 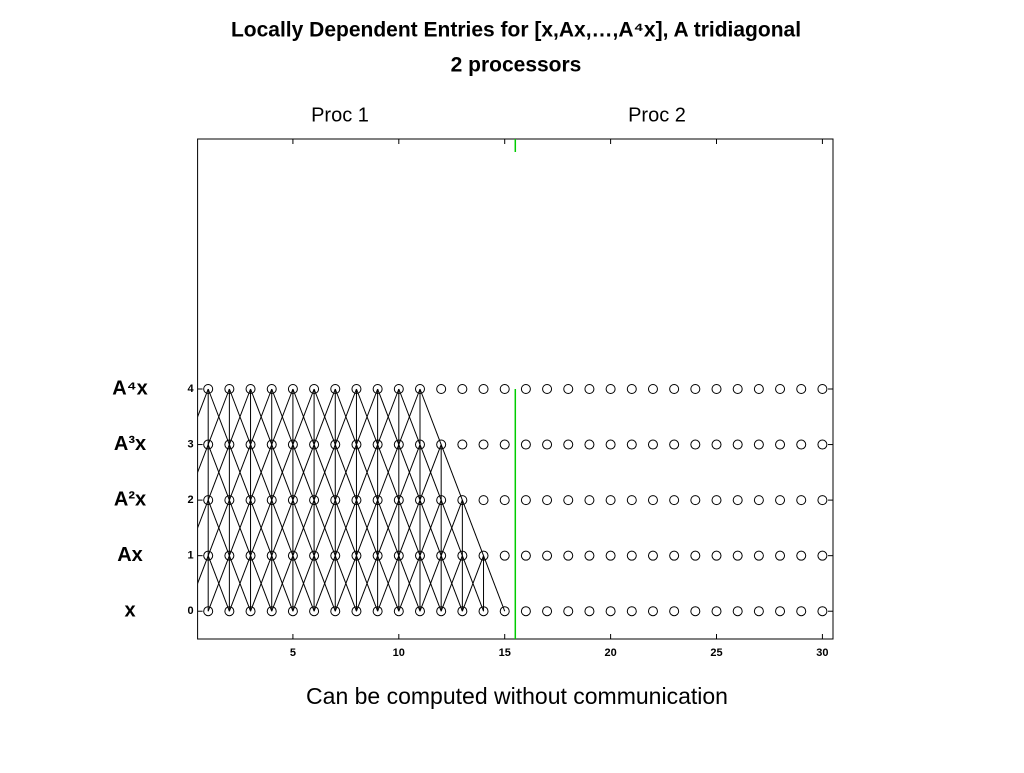 I want to click on row-label: A⁴x, so click(x=129, y=388).